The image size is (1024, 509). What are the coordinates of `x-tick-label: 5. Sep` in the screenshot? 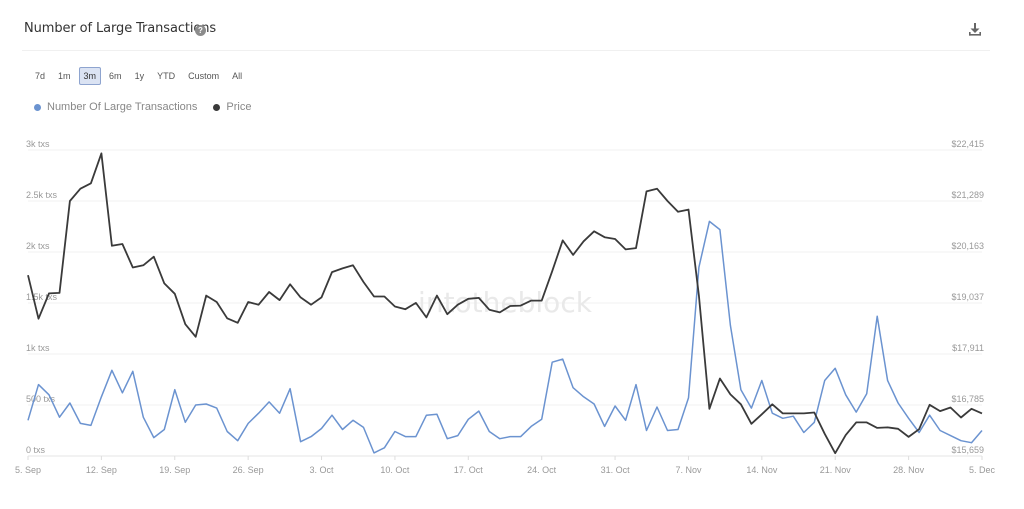 It's located at (28, 470).